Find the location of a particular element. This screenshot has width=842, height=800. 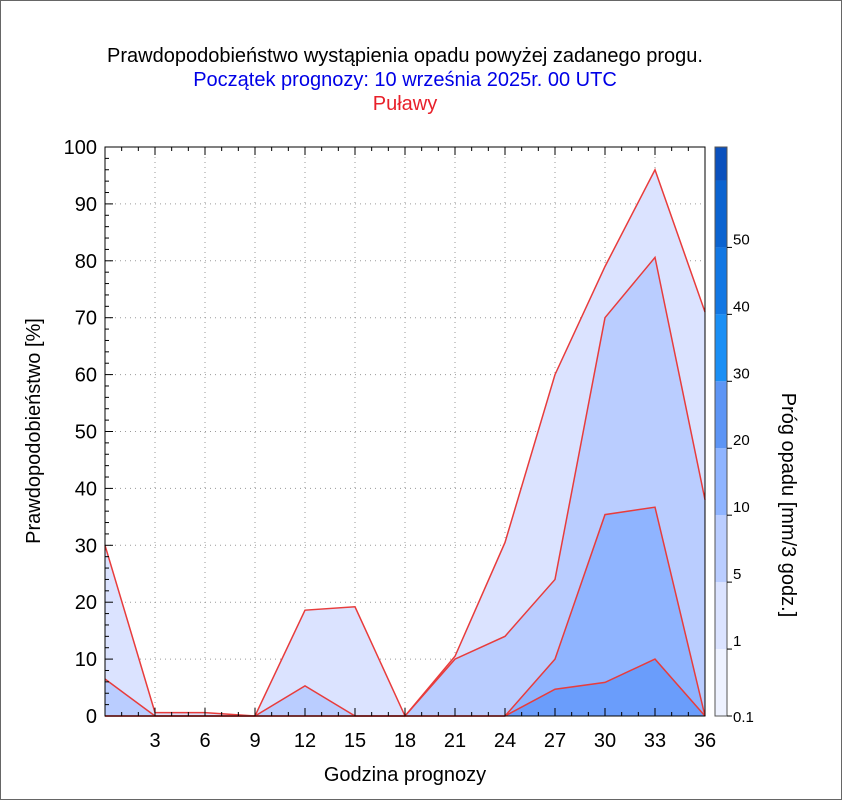

colorbar-label: Próg opadu [mm/3 godz.] is located at coordinates (788, 505).